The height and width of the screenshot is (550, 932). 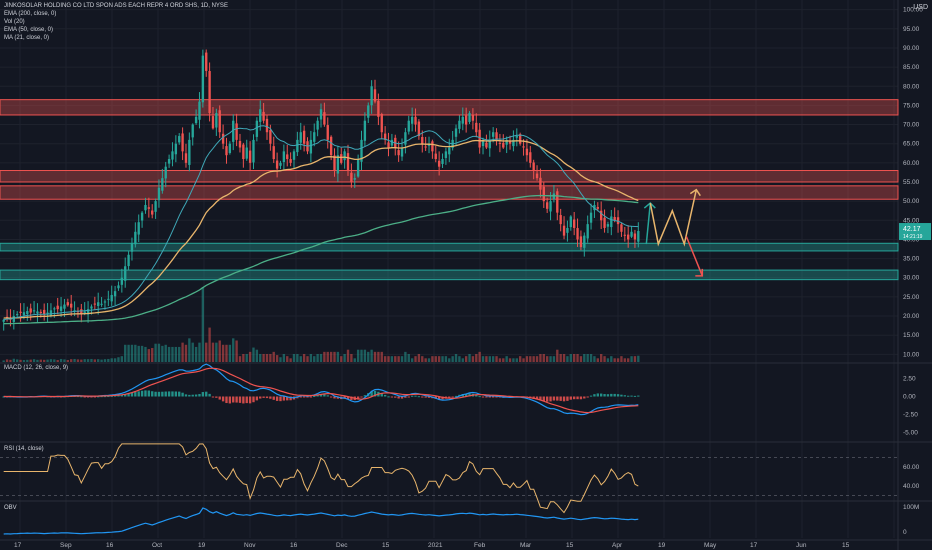 What do you see at coordinates (911, 486) in the screenshot?
I see `rsi-tick-label: 40.00` at bounding box center [911, 486].